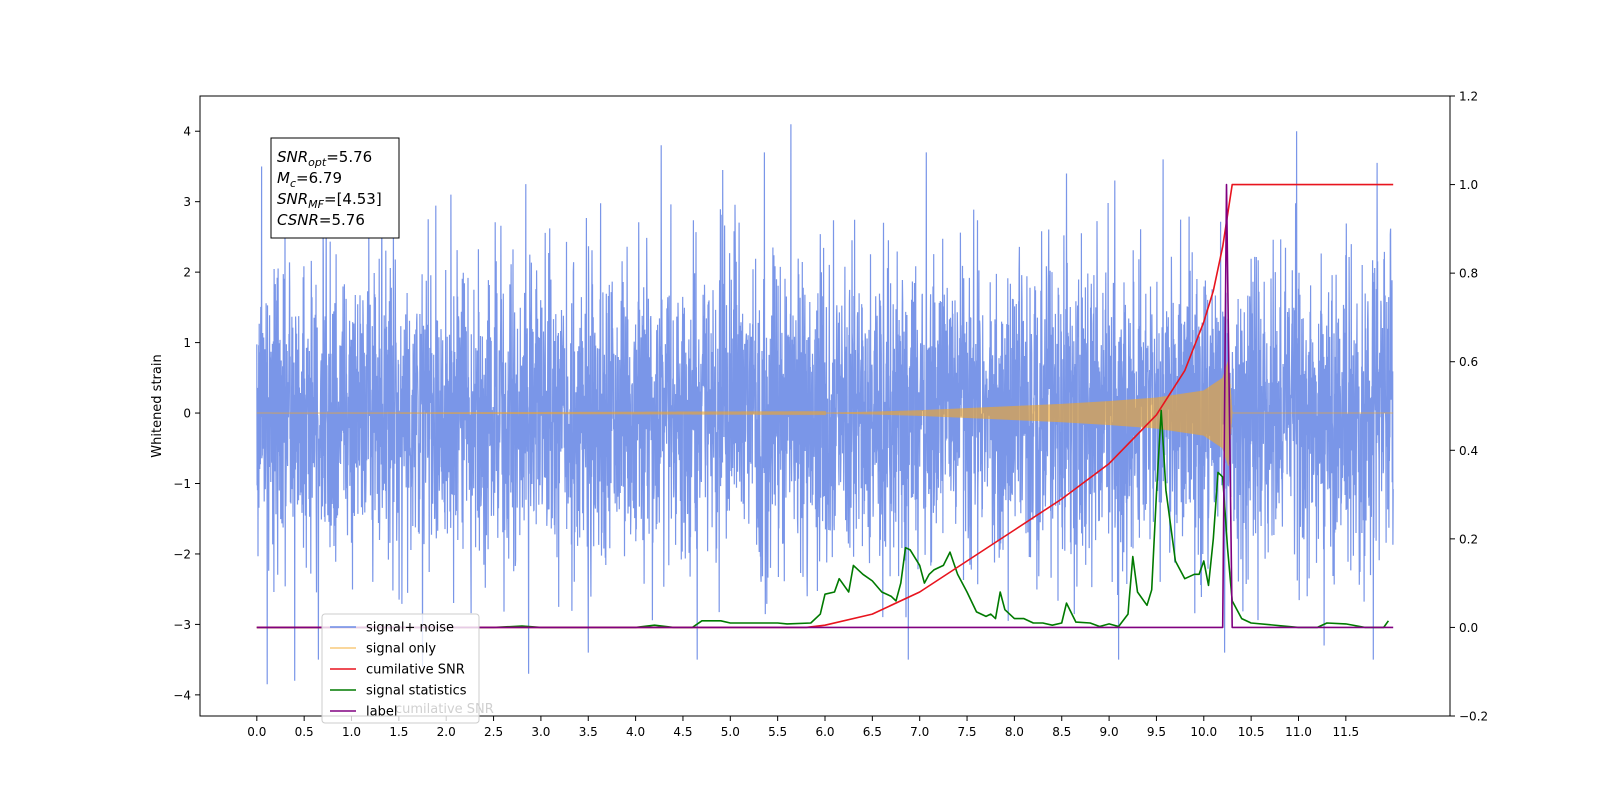 This screenshot has width=1600, height=800. Describe the element at coordinates (187, 132) in the screenshot. I see `y-left-tick-label: 4` at that location.